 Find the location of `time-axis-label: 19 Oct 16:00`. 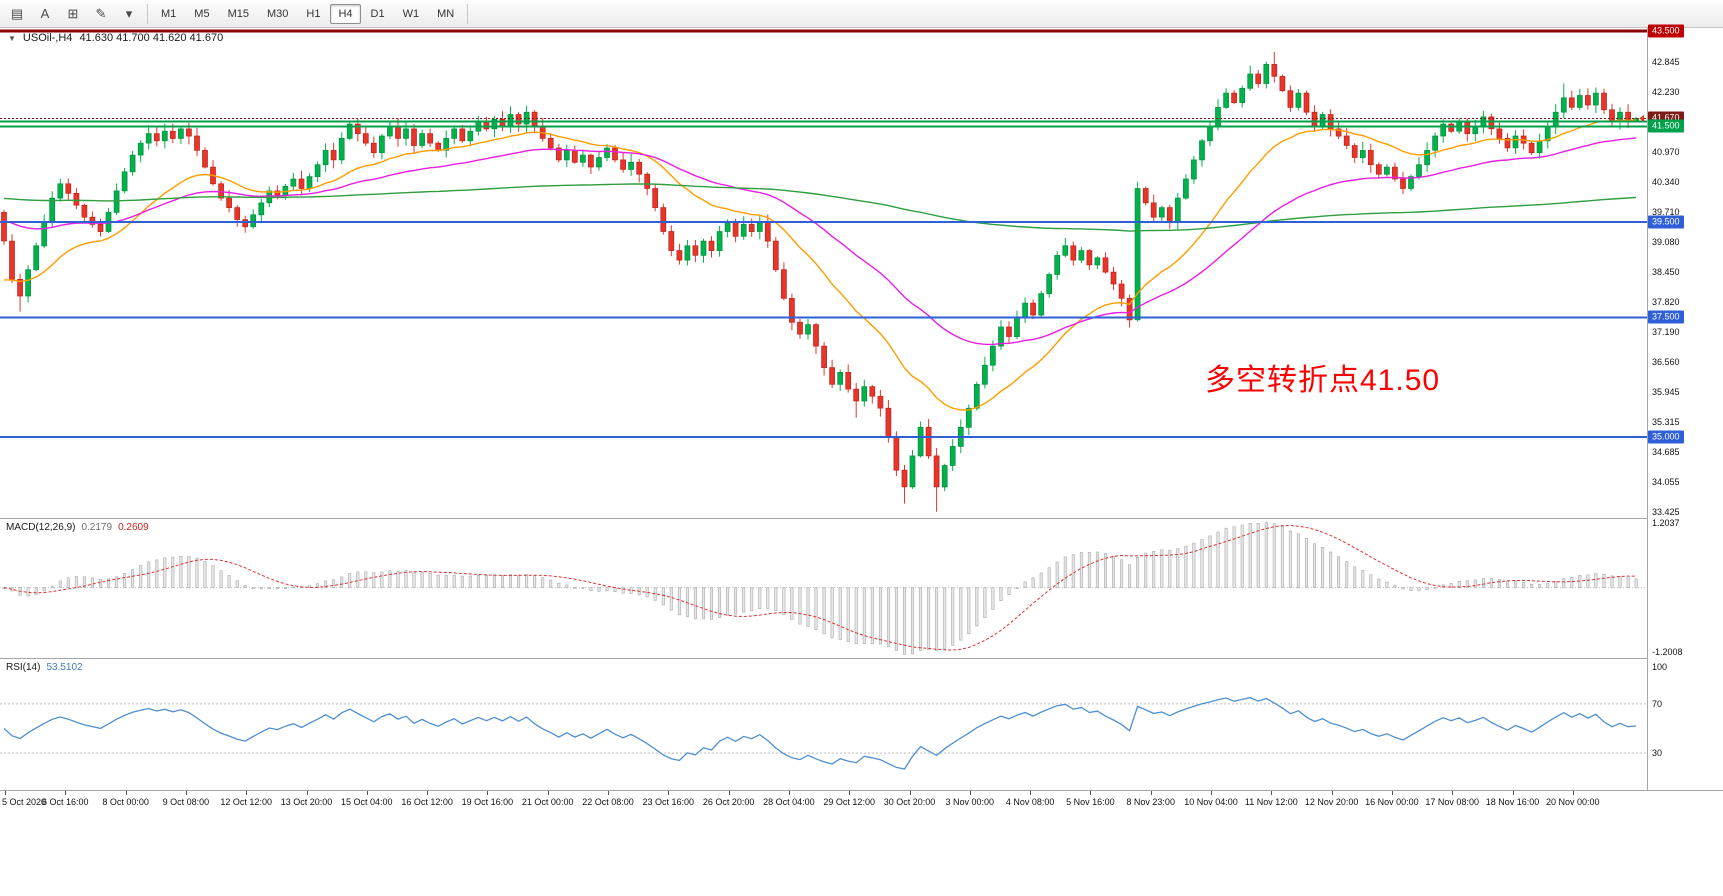

time-axis-label: 19 Oct 16:00 is located at coordinates (487, 802).